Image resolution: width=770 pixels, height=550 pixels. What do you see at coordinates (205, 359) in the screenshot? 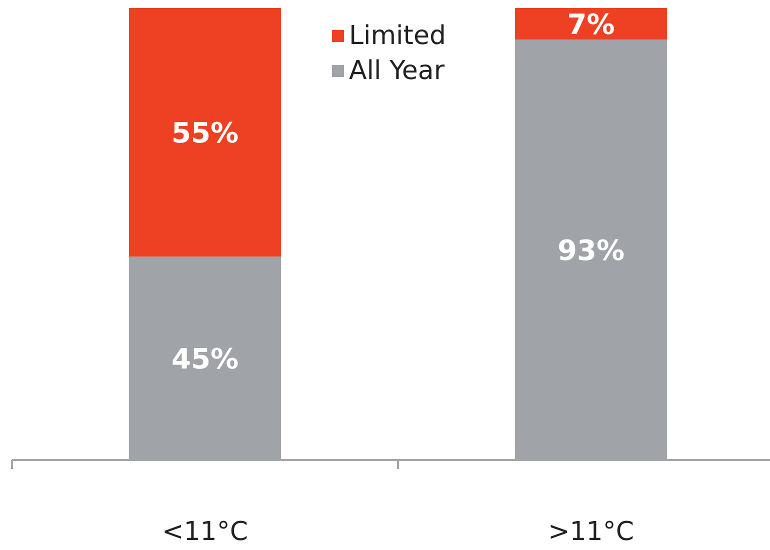
I see `data-label: 45%` at bounding box center [205, 359].